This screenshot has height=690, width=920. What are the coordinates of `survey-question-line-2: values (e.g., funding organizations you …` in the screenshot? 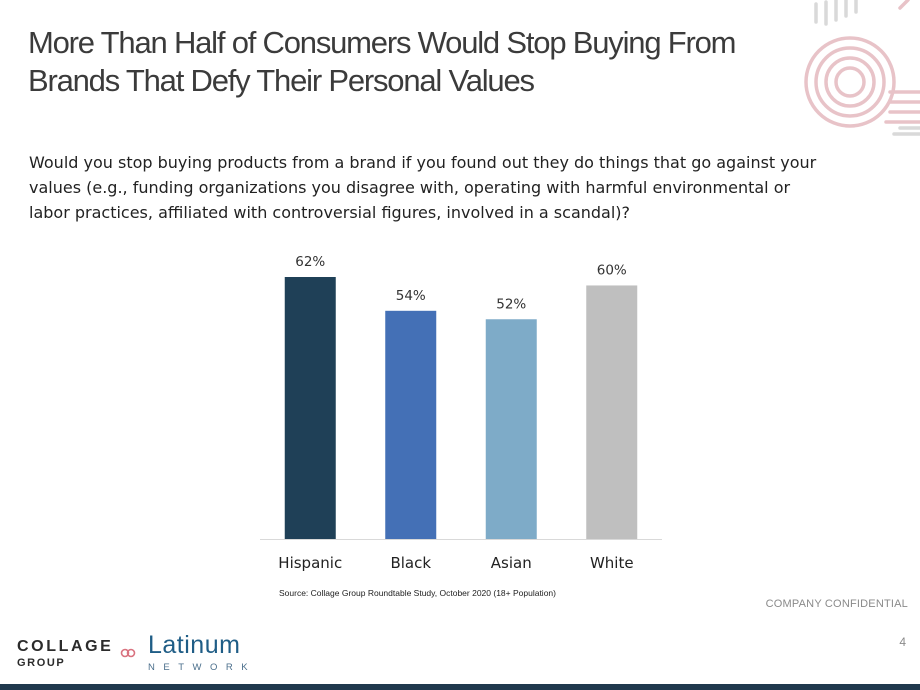 It's located at (410, 187).